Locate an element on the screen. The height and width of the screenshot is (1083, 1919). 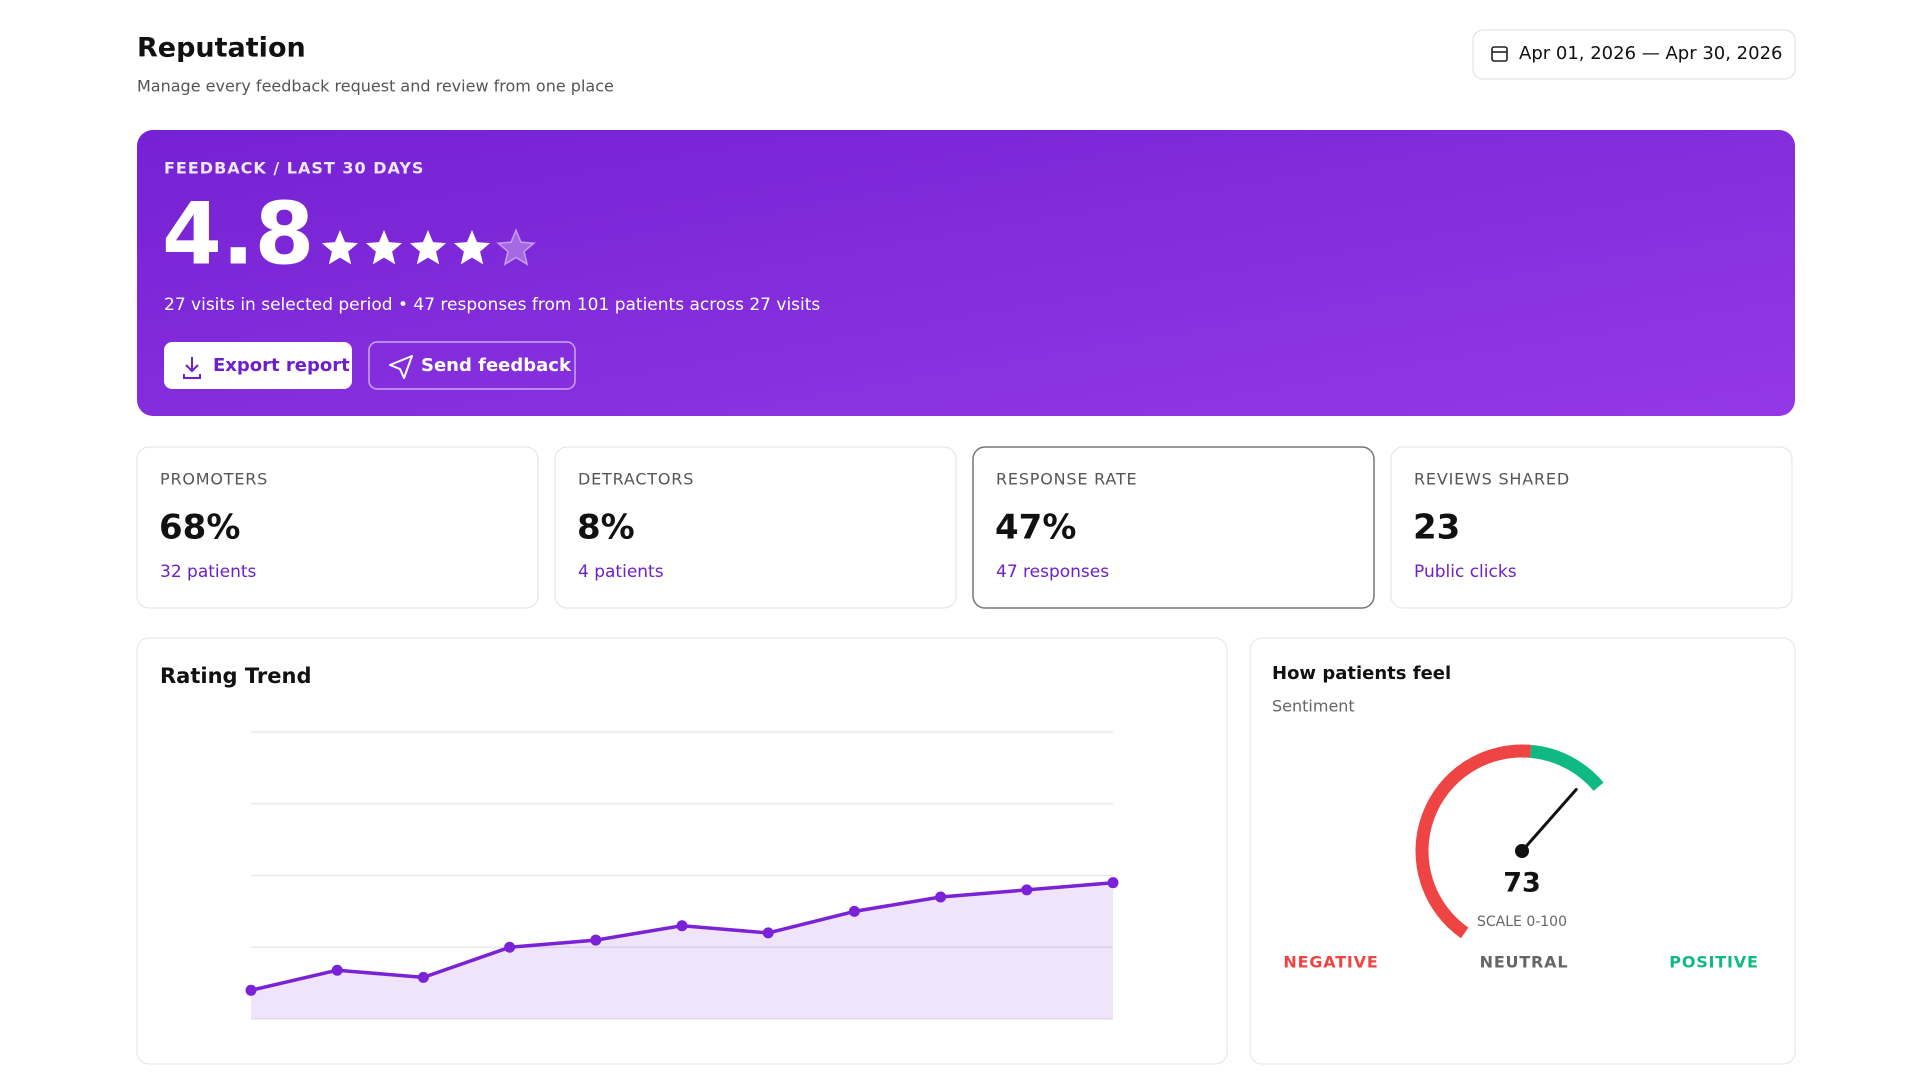
stat-sub: 4 patients is located at coordinates (621, 572).